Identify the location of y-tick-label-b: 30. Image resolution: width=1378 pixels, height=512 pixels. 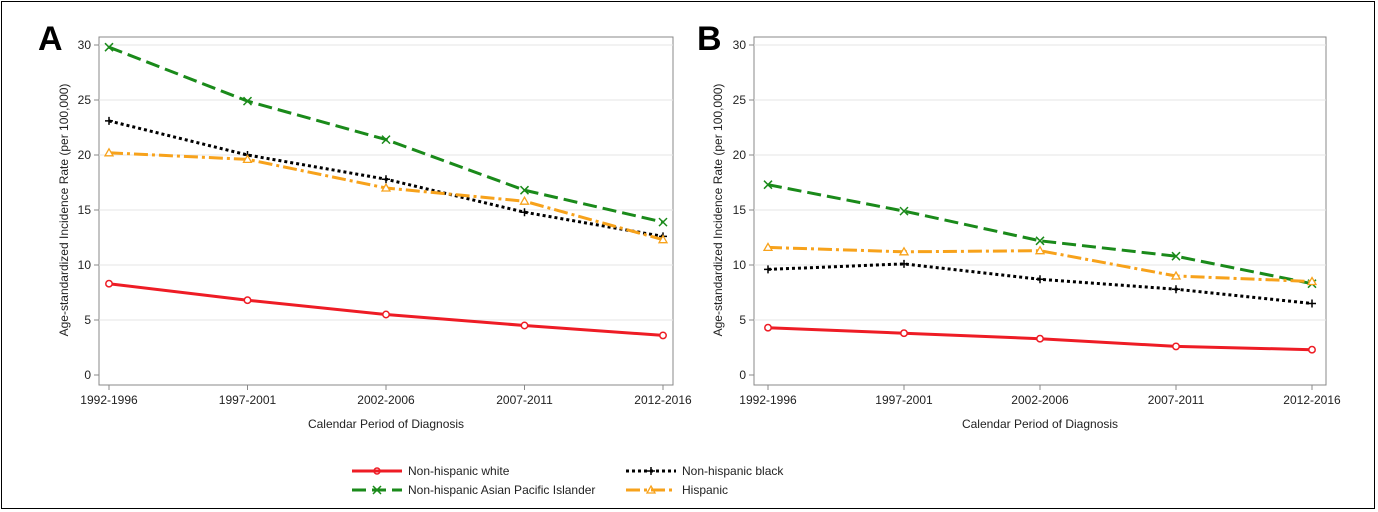
(740, 45).